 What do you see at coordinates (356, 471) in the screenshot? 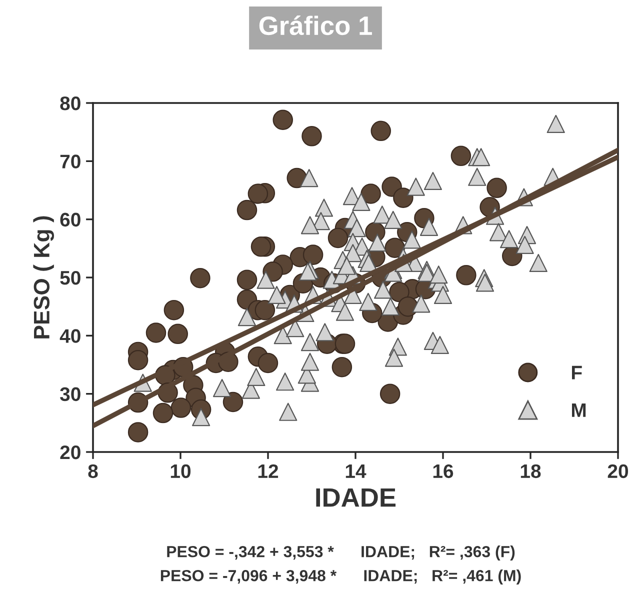
I see `x-tick-label: 14` at bounding box center [356, 471].